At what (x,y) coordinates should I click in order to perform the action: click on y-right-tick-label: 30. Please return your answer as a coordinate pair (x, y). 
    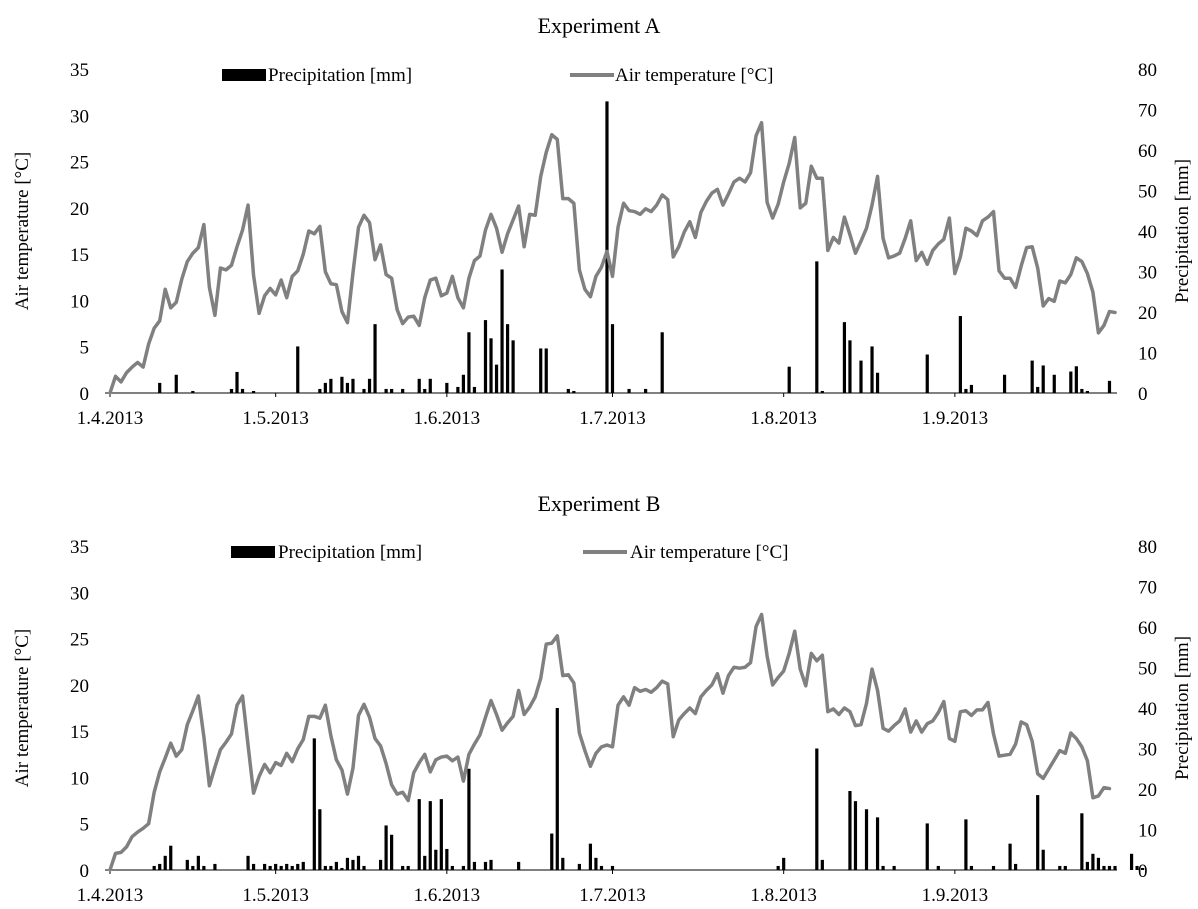
    Looking at the image, I should click on (1147, 750).